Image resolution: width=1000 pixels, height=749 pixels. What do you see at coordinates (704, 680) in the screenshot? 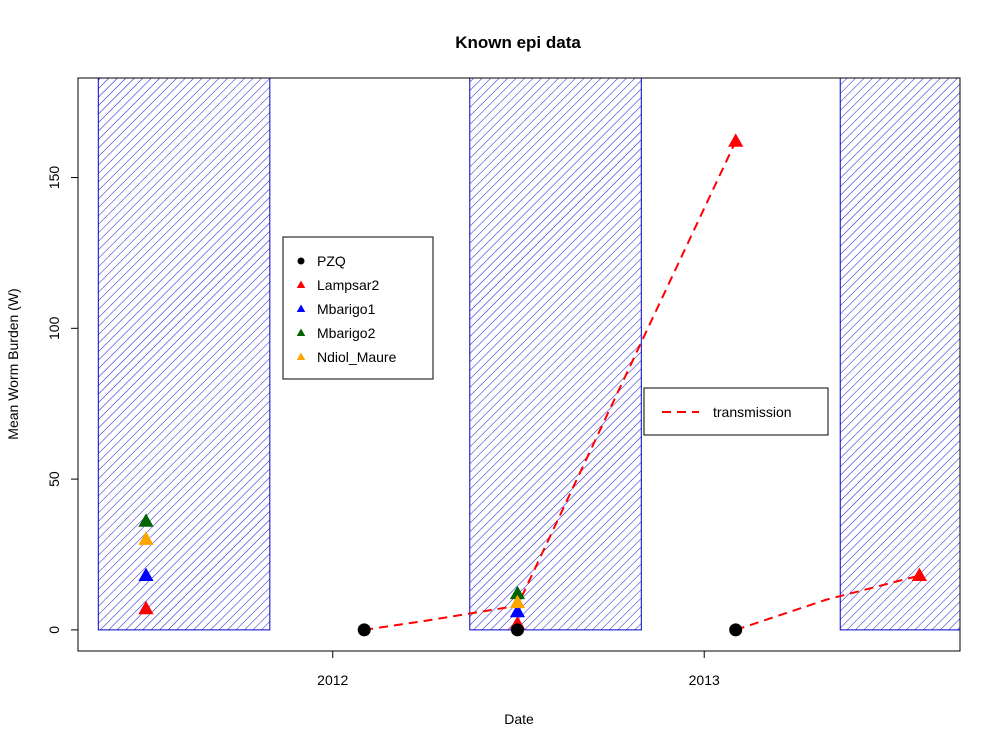
I see `x-tick-label-2: 2013` at bounding box center [704, 680].